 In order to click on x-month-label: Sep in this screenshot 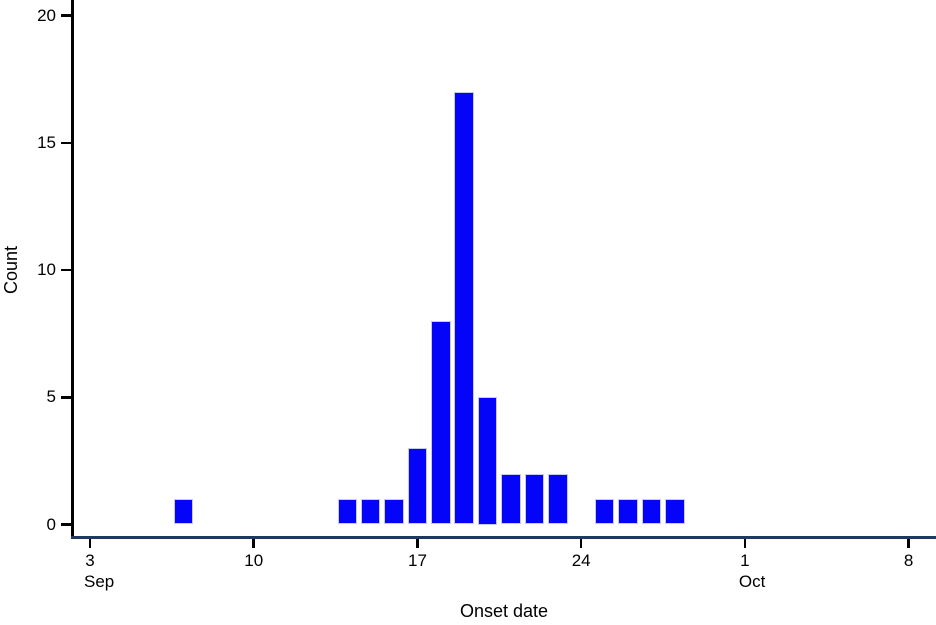, I will do `click(99, 581)`.